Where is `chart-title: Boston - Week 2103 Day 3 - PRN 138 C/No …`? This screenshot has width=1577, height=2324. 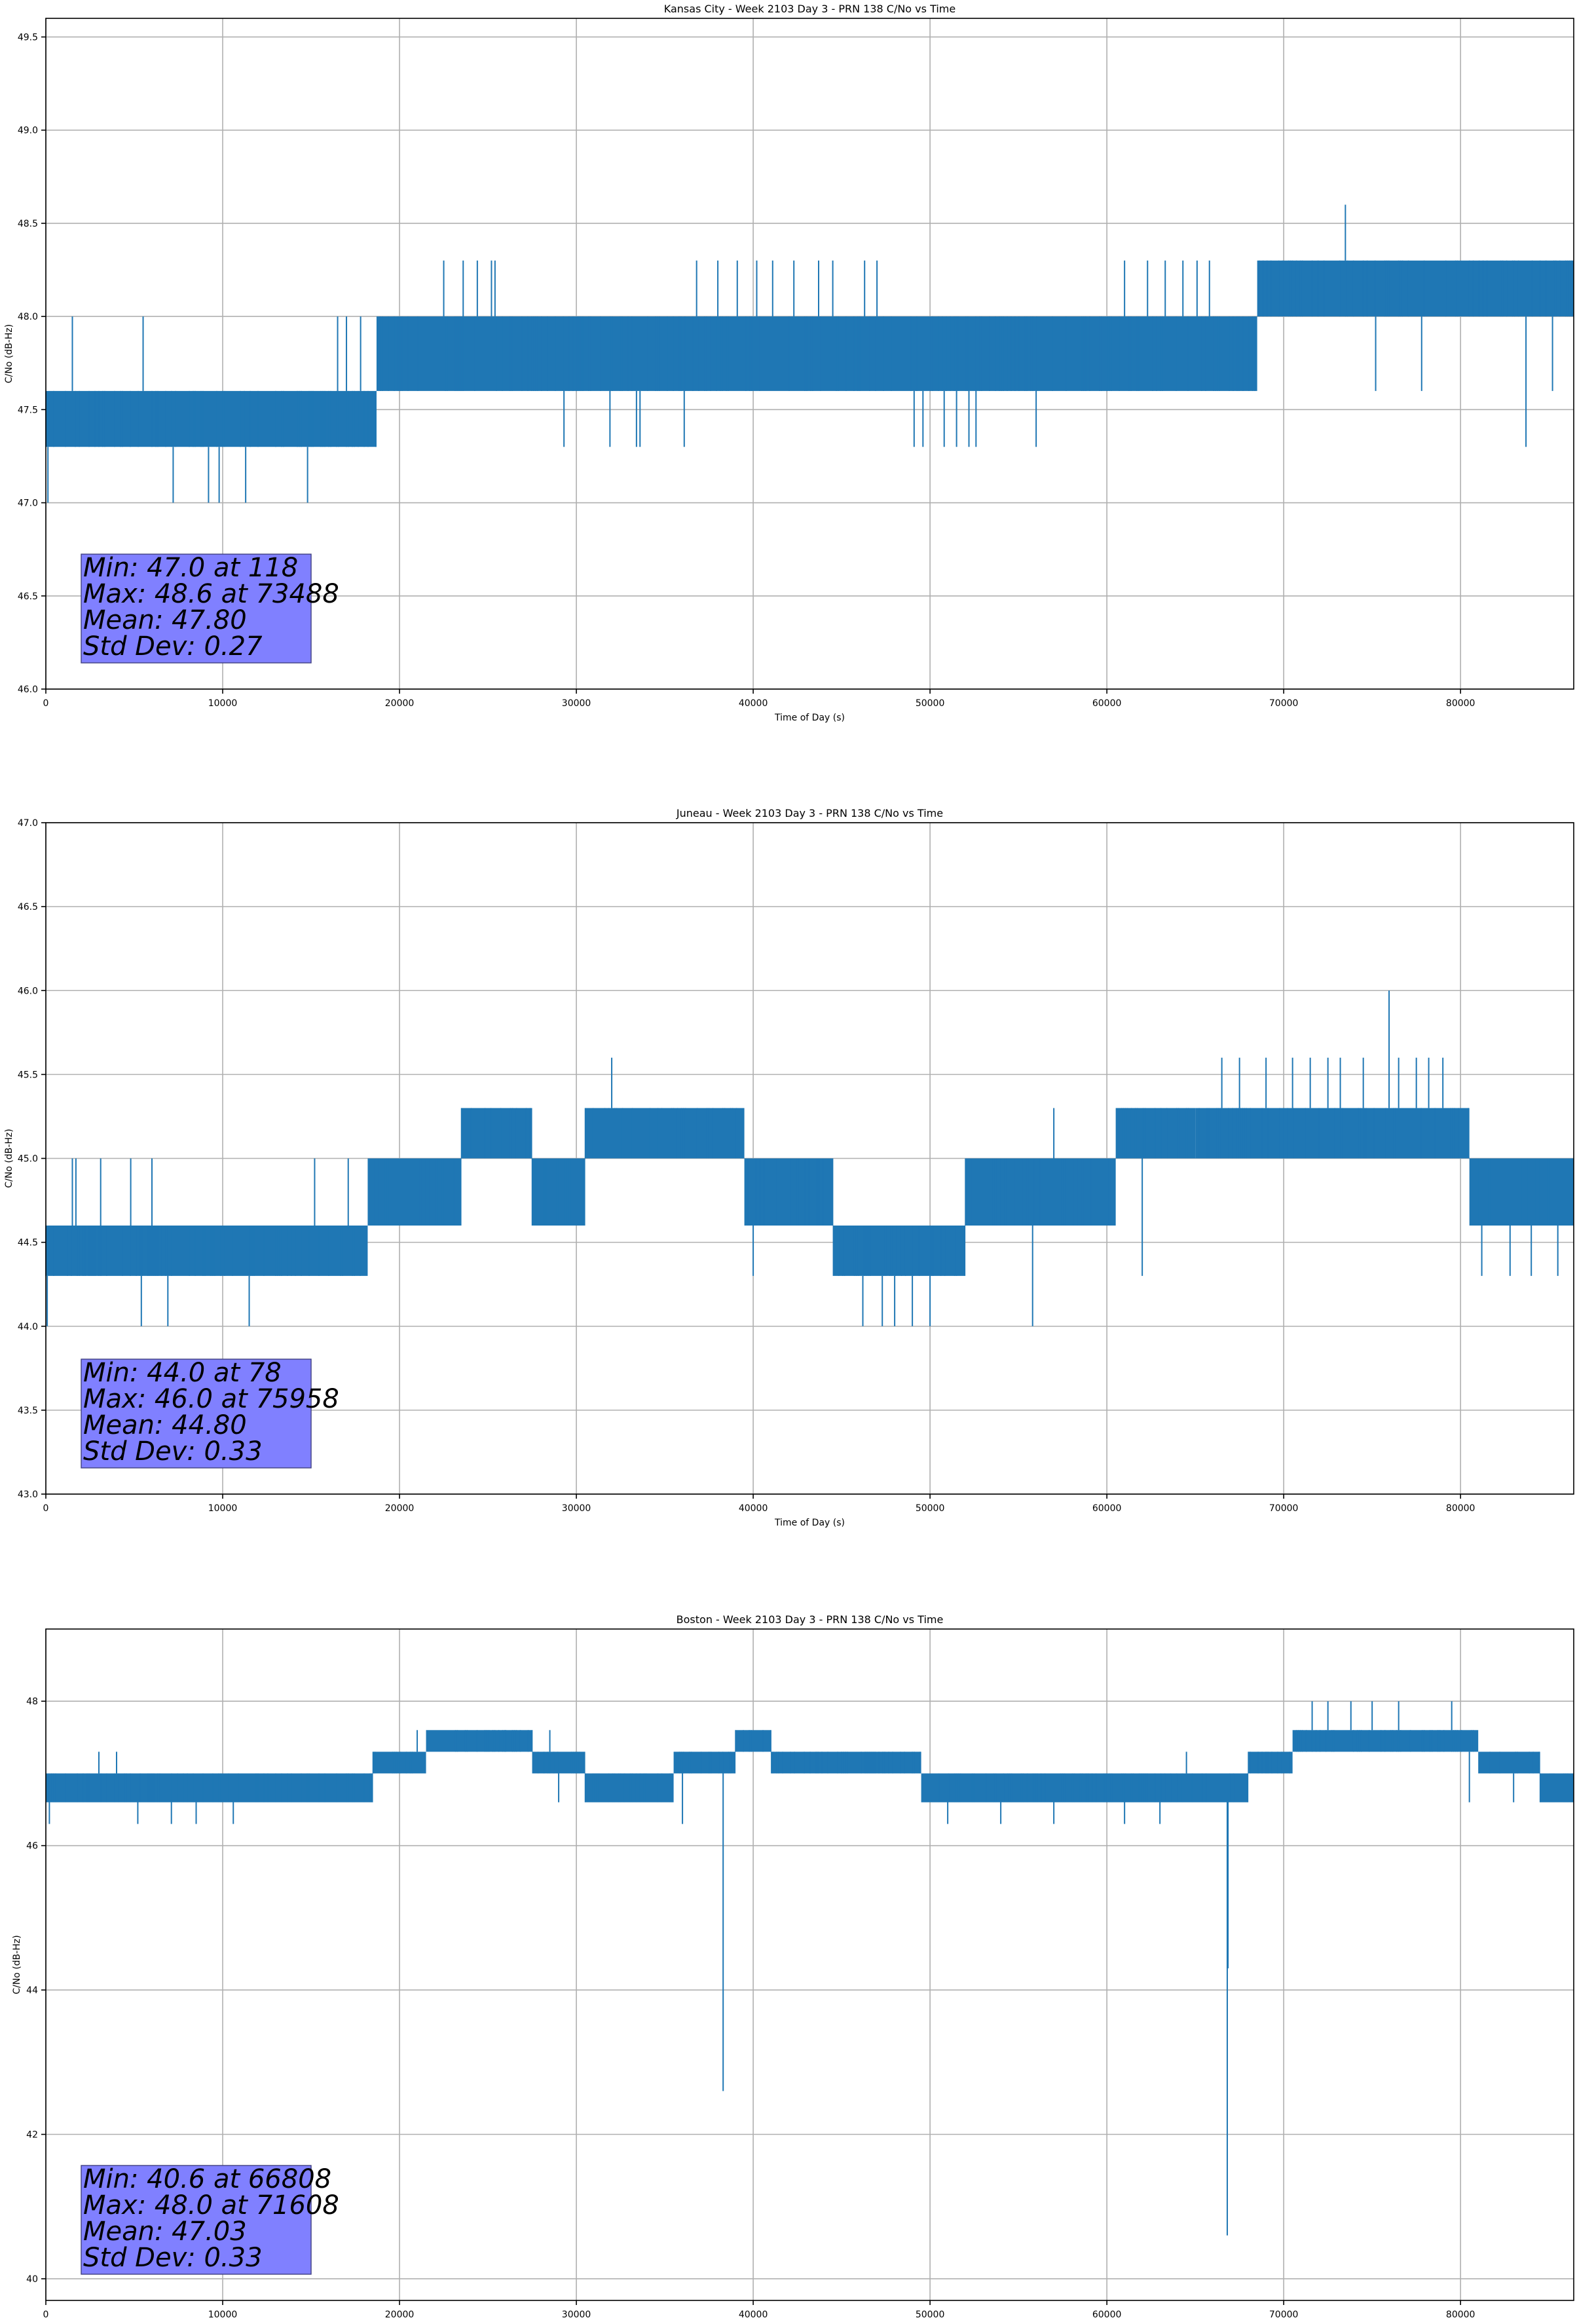 chart-title: Boston - Week 2103 Day 3 - PRN 138 C/No … is located at coordinates (810, 1619).